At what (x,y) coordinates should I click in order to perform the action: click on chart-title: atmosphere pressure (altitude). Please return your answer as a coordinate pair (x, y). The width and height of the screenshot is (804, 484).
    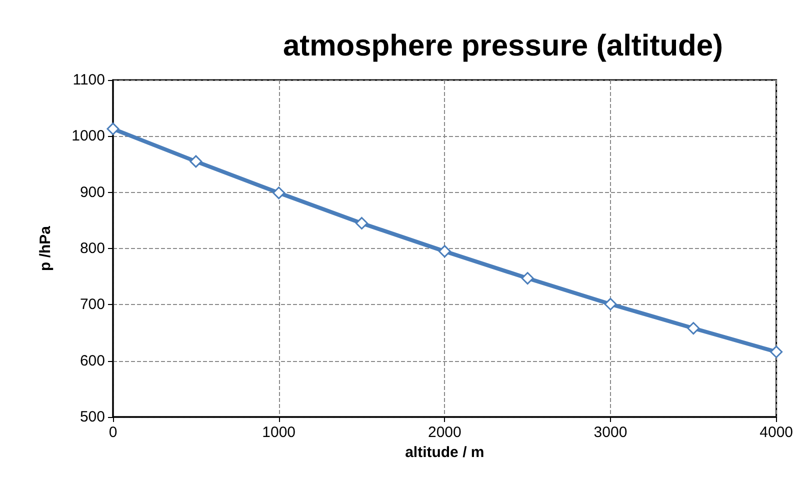
    Looking at the image, I should click on (503, 46).